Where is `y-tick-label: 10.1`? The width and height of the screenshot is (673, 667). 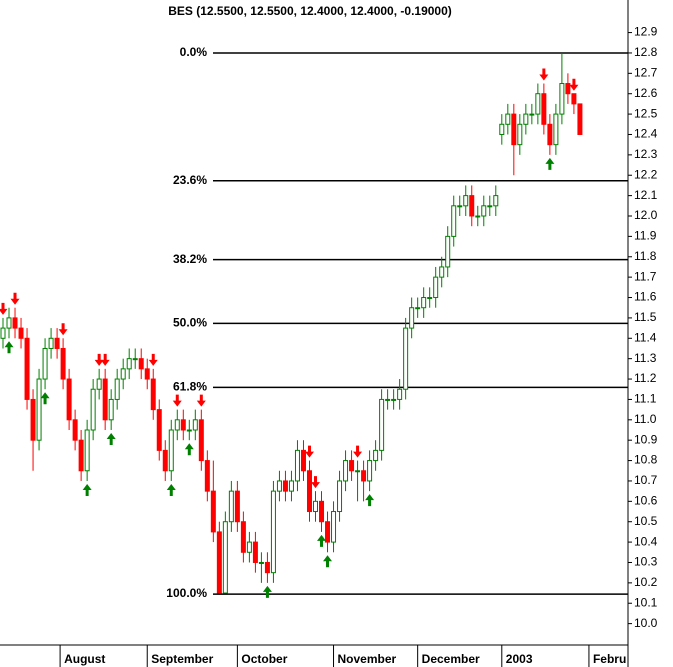
y-tick-label: 10.1 is located at coordinates (646, 602).